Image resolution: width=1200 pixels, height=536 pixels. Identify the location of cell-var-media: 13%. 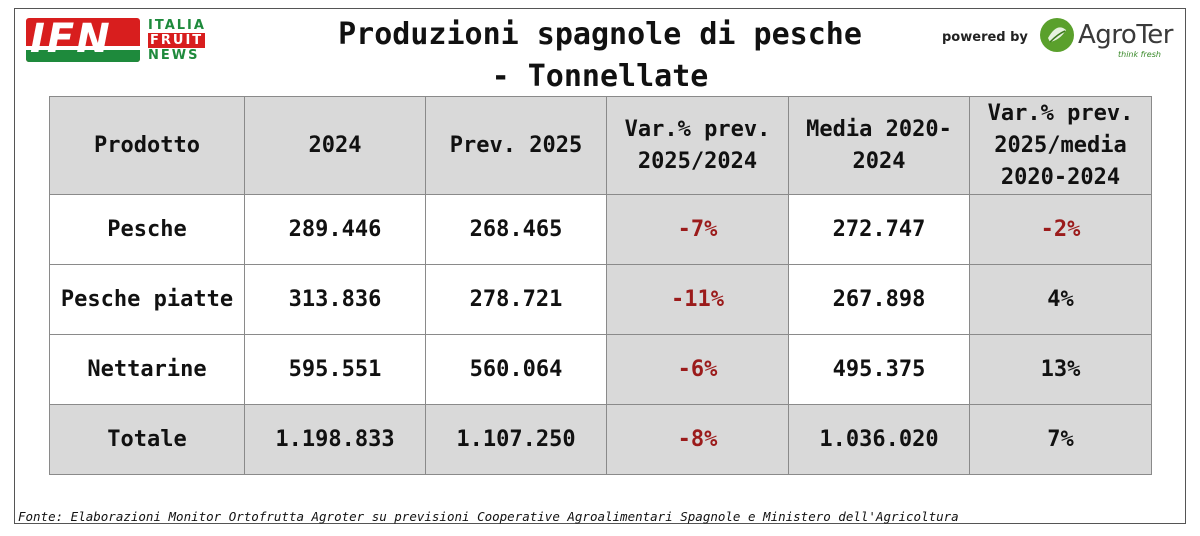
(1060, 369).